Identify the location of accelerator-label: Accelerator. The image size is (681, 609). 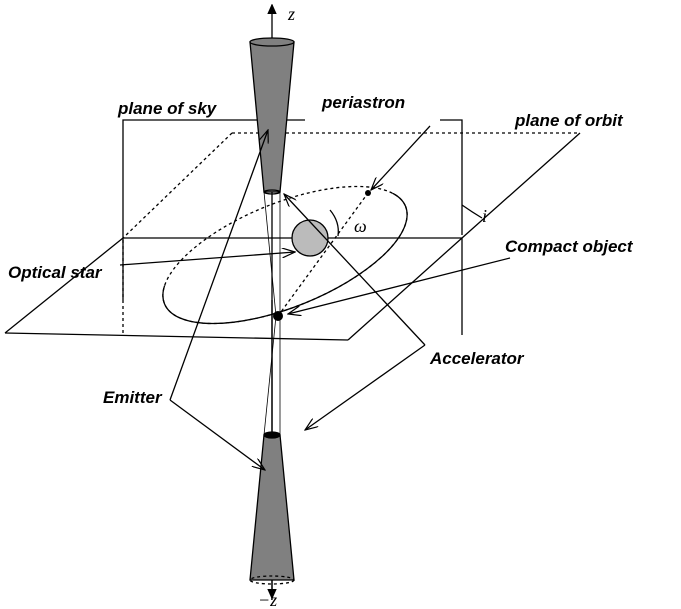
(477, 358).